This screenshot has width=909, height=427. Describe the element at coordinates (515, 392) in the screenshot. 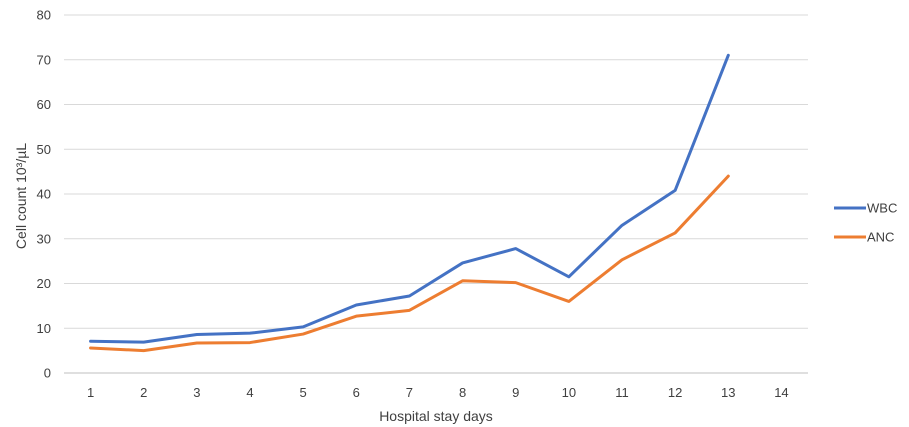

I see `x-tick-label: 9` at that location.